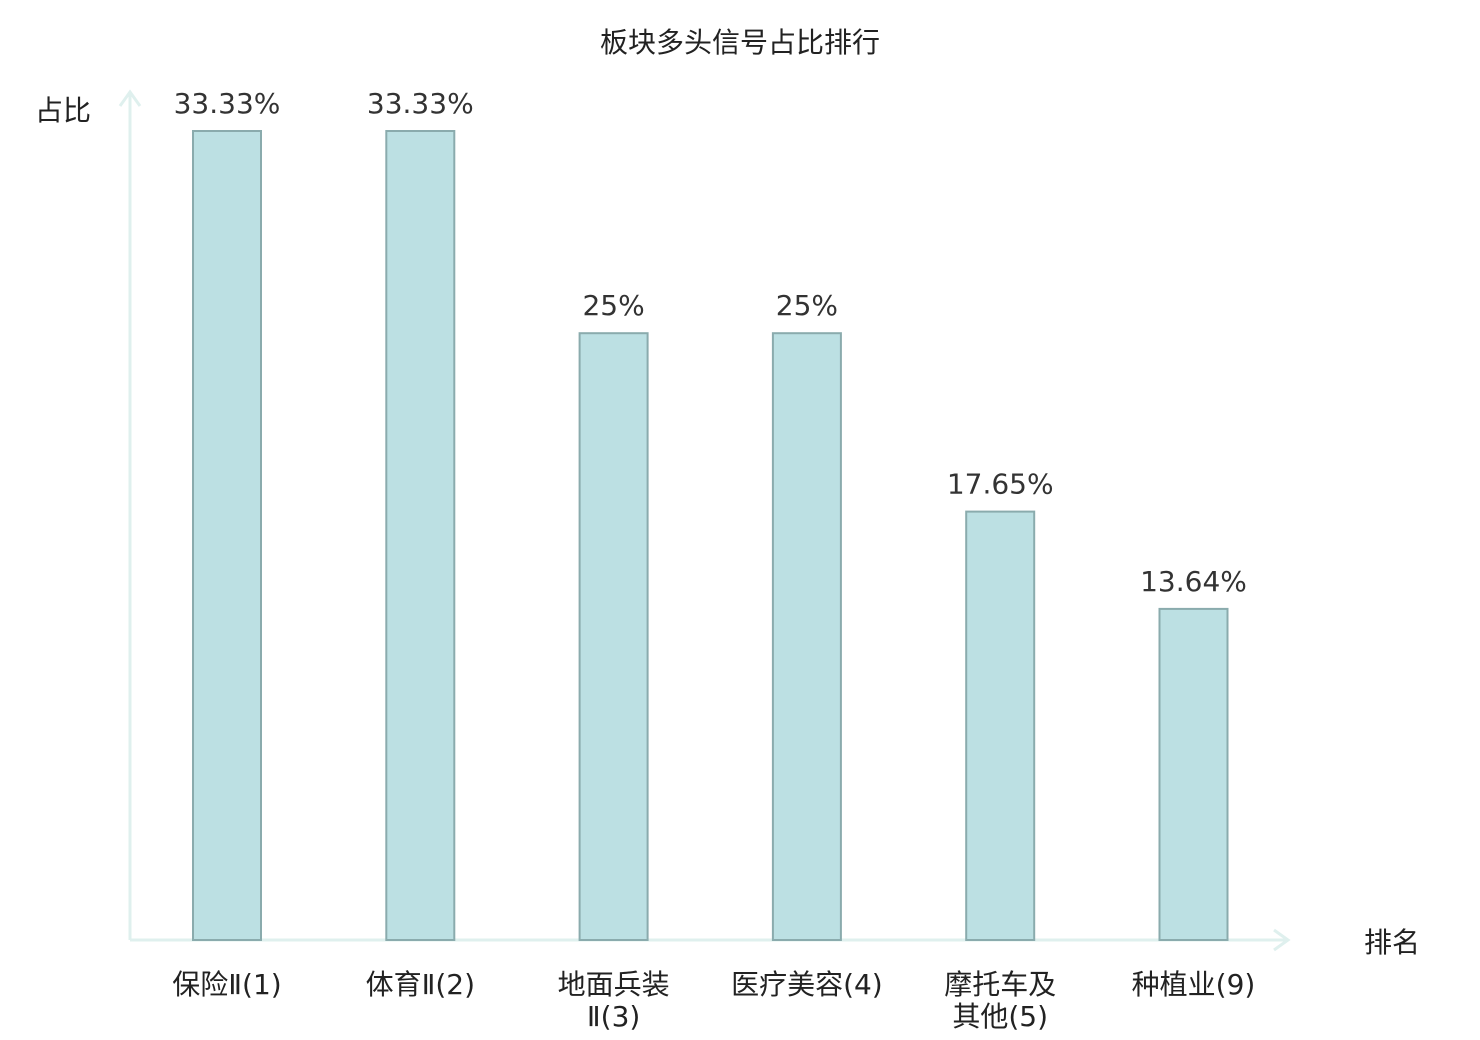  I want to click on chart-title: 板块多头信号占比排行, so click(740, 42).